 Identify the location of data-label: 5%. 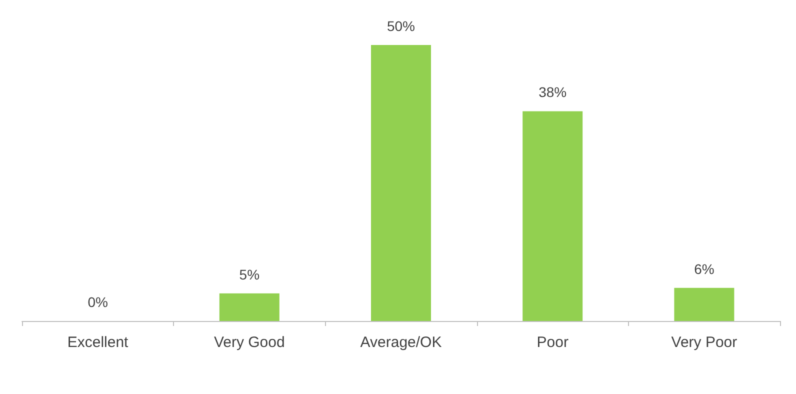
(249, 274).